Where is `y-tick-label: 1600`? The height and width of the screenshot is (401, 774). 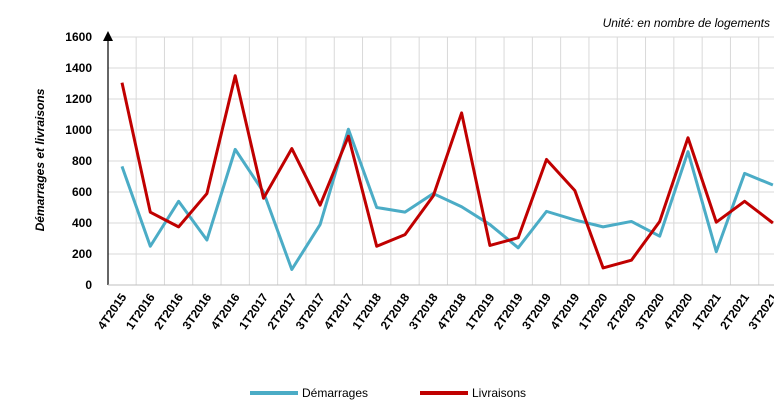 y-tick-label: 1600 is located at coordinates (78, 37).